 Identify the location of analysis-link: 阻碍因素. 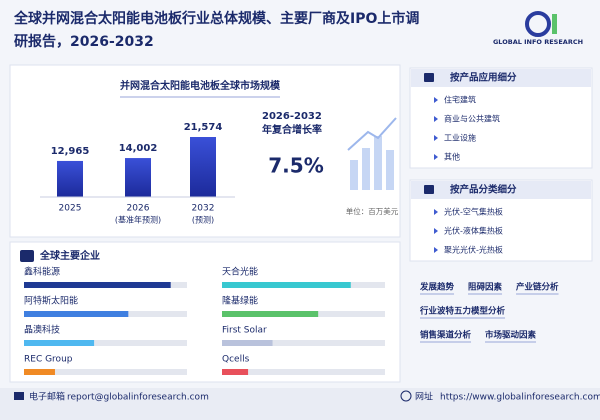
(485, 287).